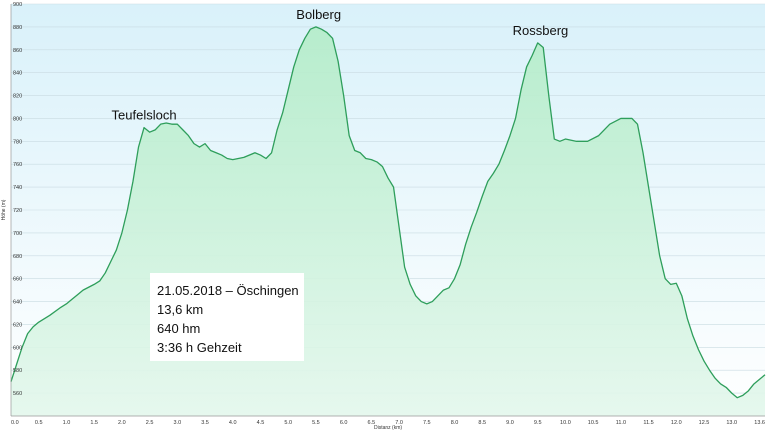 The height and width of the screenshot is (432, 768). What do you see at coordinates (17, 97) in the screenshot?
I see `y-tick-label: 820` at bounding box center [17, 97].